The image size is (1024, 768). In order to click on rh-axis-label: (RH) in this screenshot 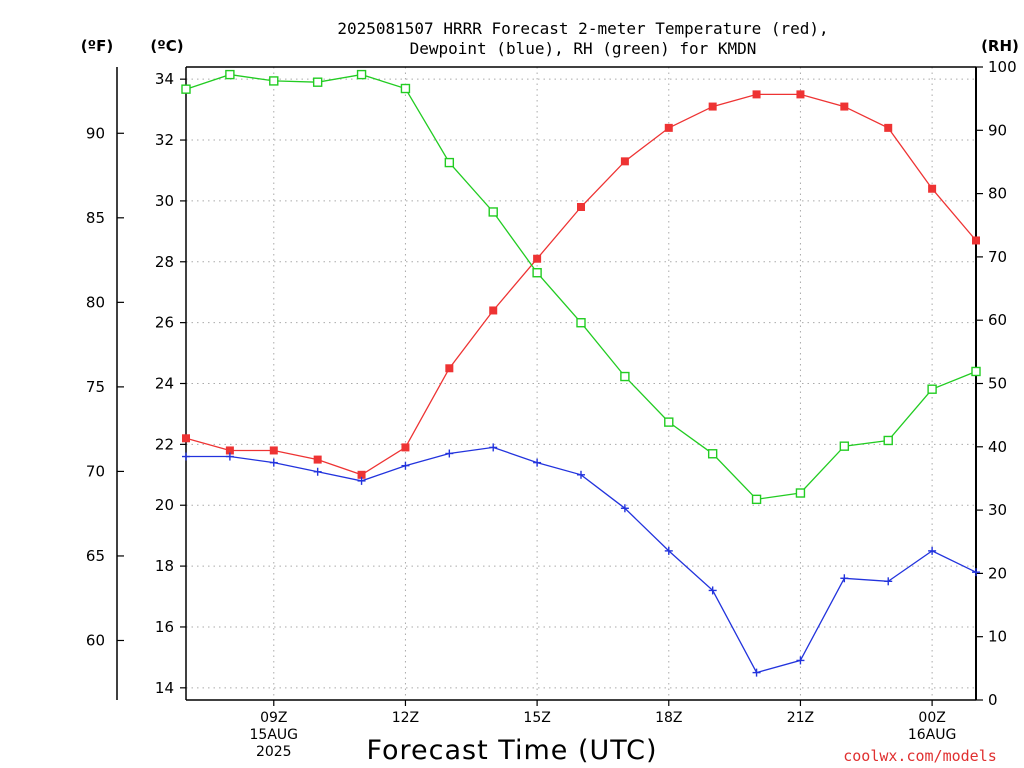, I will do `click(1000, 46)`.